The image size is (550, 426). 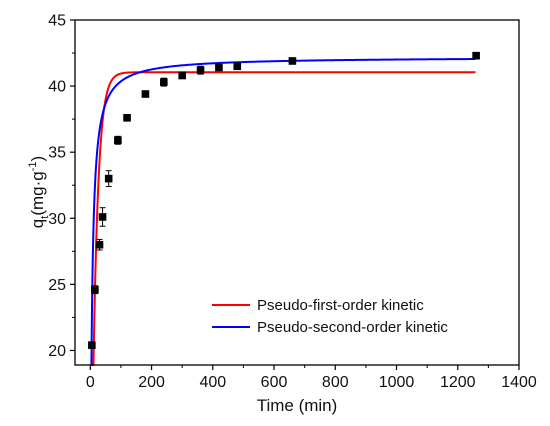 I want to click on y-tick-label: 30, so click(x=57, y=219).